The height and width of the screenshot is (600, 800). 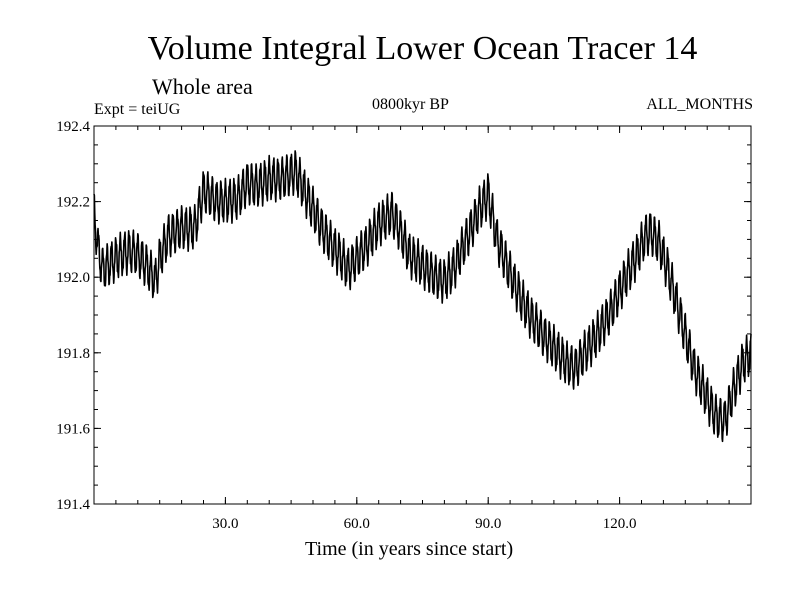 I want to click on y-tick-label: 192.0, so click(x=73, y=278).